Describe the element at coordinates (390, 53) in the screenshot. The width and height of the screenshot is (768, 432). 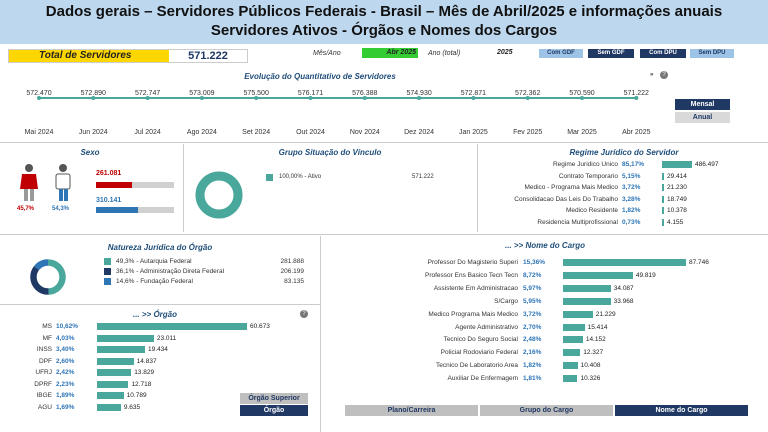
I see `mes-ano-select: Abr 2025` at that location.